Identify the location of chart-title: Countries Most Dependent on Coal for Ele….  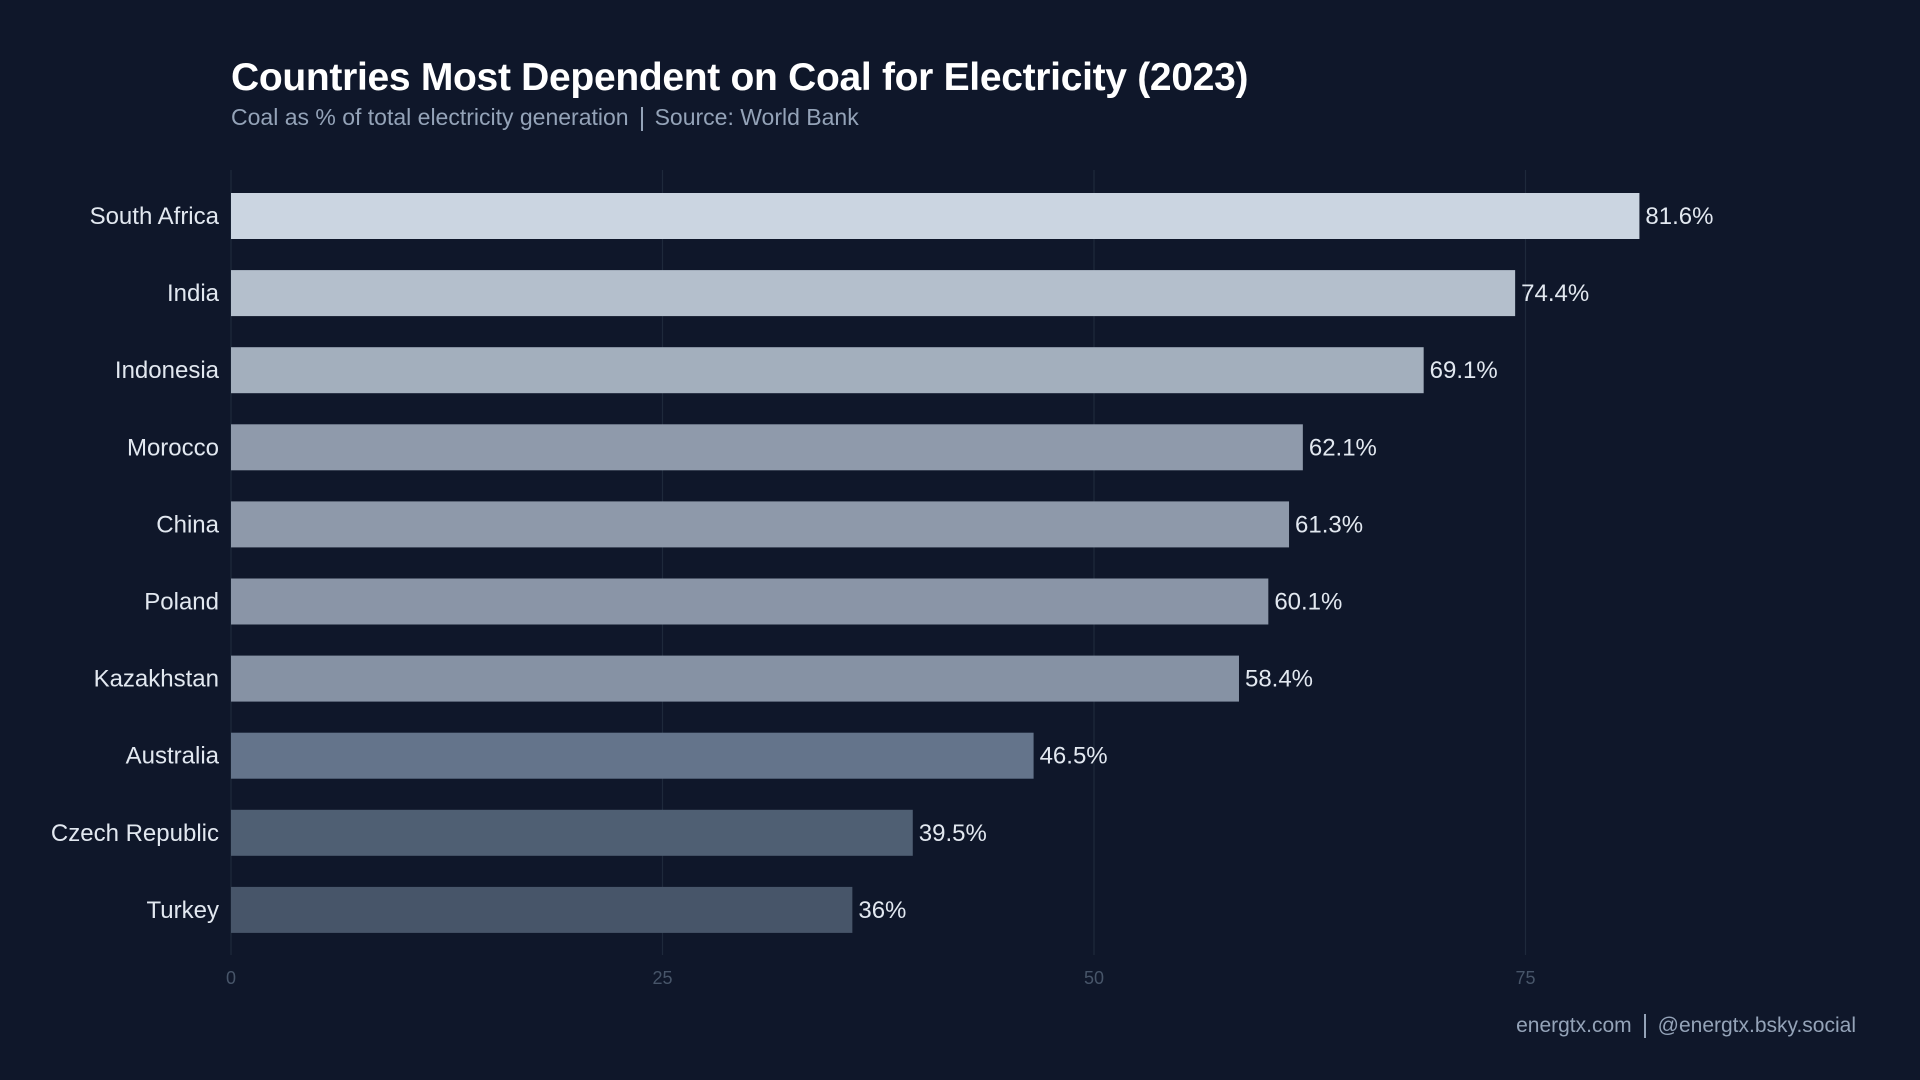
(740, 77).